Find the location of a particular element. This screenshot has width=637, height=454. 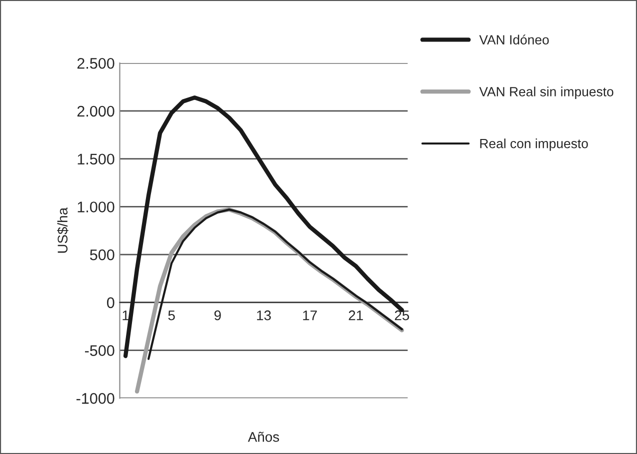

y-tick-label: -500 is located at coordinates (99, 350).